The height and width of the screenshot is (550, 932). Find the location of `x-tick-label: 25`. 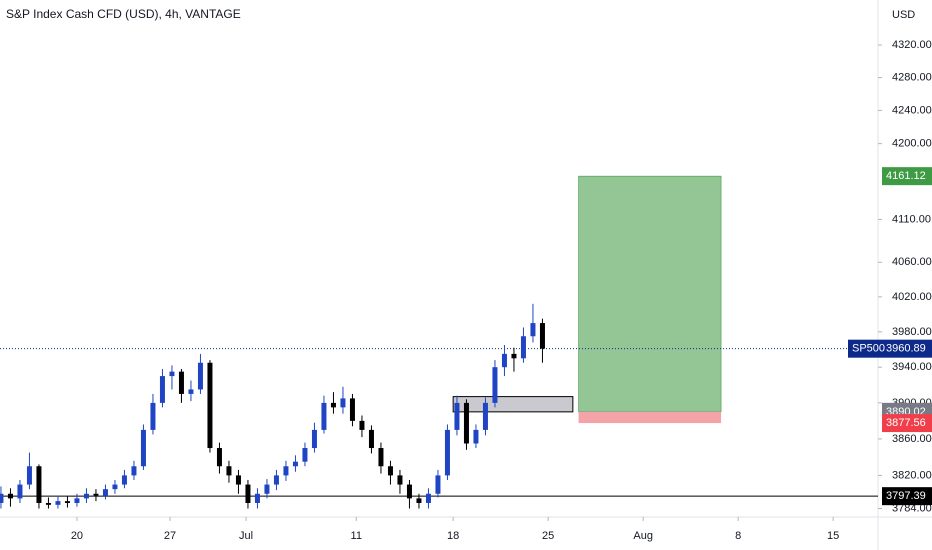

x-tick-label: 25 is located at coordinates (548, 536).